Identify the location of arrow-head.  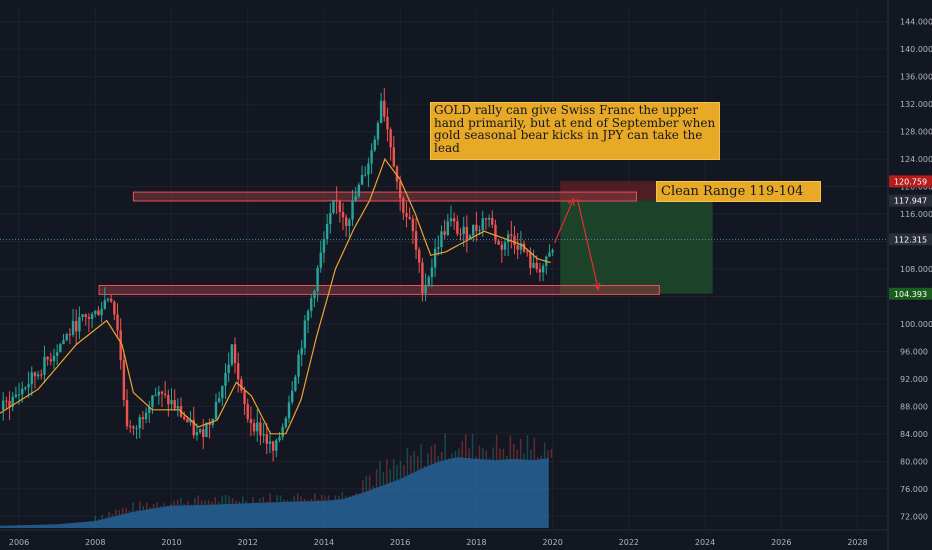
(597, 286).